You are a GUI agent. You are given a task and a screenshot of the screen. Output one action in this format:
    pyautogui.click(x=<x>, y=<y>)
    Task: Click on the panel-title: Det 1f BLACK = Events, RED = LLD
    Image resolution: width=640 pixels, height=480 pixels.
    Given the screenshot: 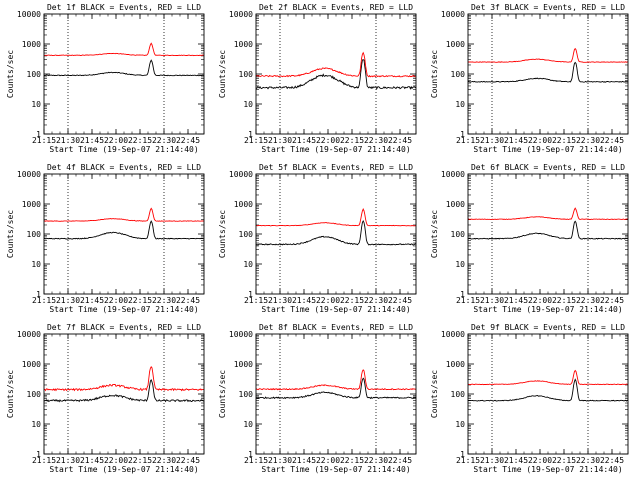 What is the action you would take?
    pyautogui.click(x=124, y=7)
    